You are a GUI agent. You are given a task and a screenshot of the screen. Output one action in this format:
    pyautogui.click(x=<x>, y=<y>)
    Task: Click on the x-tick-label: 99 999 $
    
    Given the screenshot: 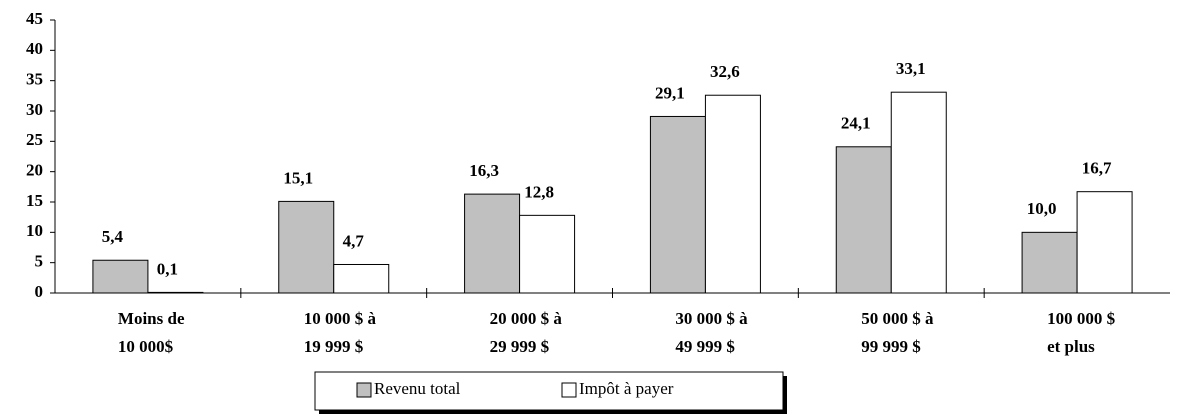 What is the action you would take?
    pyautogui.click(x=891, y=346)
    